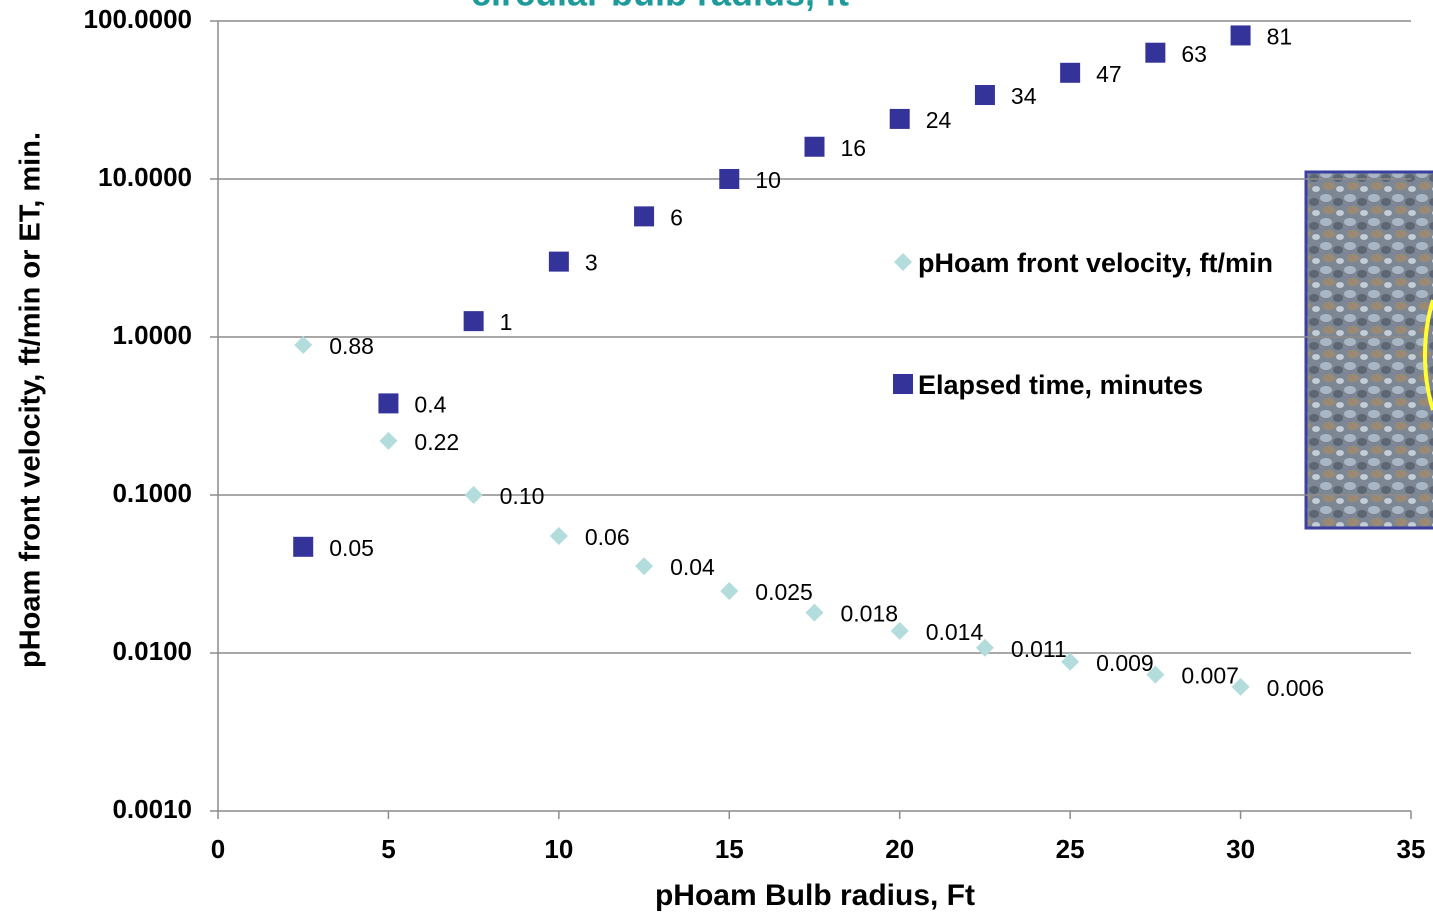 This screenshot has height=919, width=1433. I want to click on x-tick-label: 0, so click(218, 849).